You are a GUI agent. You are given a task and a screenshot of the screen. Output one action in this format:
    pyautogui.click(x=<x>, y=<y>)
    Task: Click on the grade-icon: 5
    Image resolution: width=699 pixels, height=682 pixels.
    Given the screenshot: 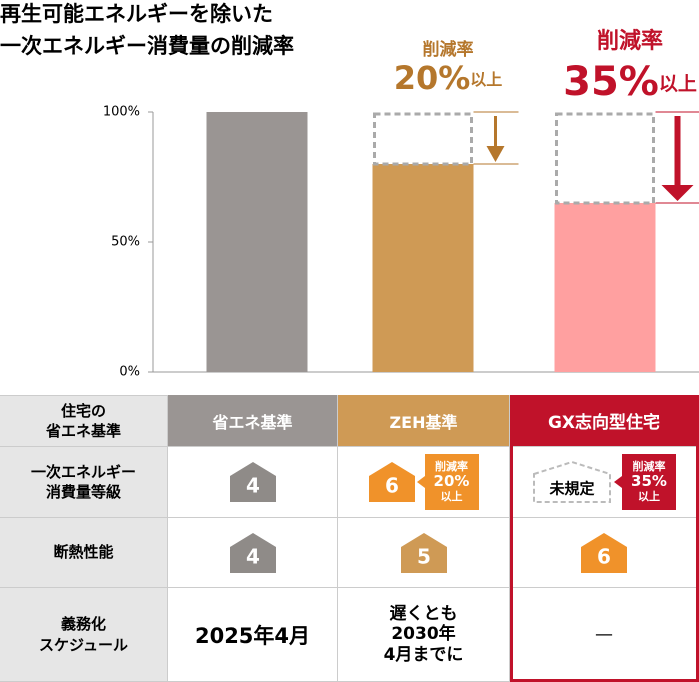 What is the action you would take?
    pyautogui.click(x=423, y=552)
    